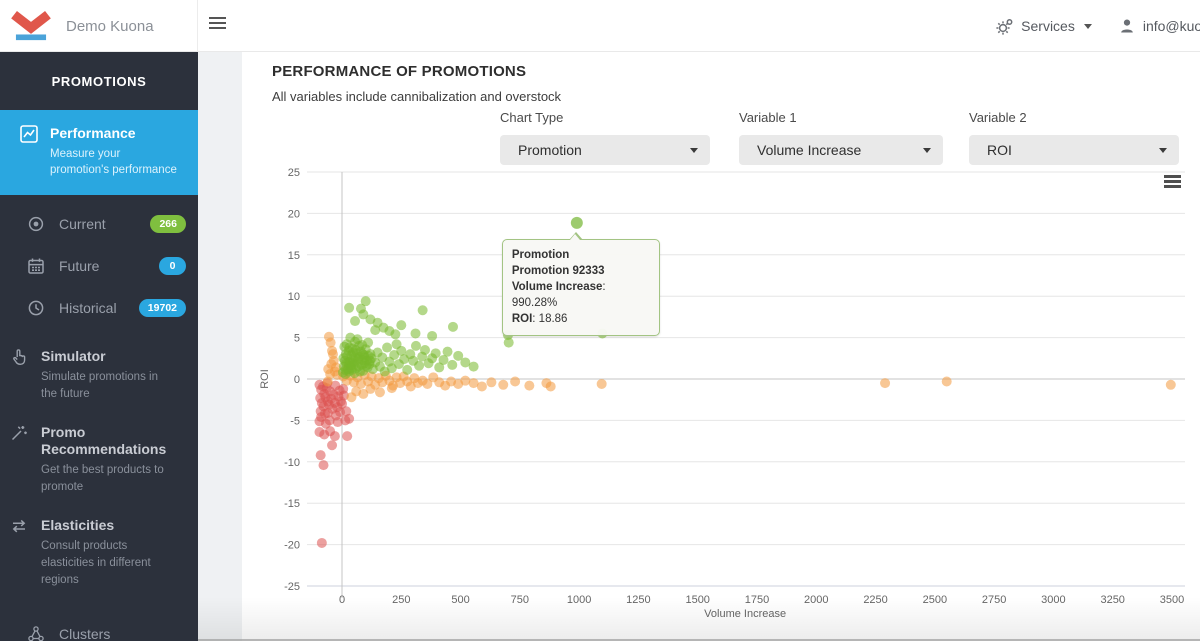 This screenshot has width=1200, height=641. What do you see at coordinates (220, 346) in the screenshot?
I see `content-gutter` at bounding box center [220, 346].